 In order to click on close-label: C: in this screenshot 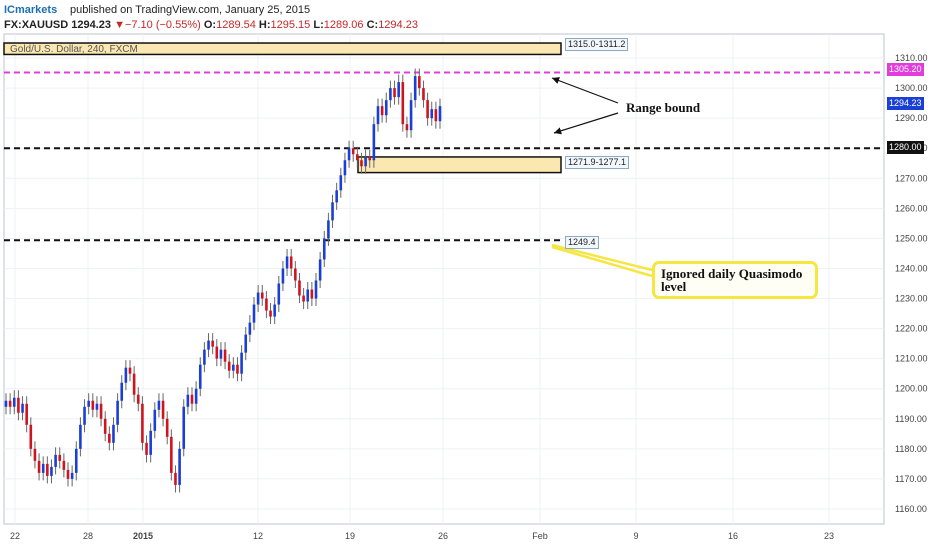, I will do `click(372, 25)`.